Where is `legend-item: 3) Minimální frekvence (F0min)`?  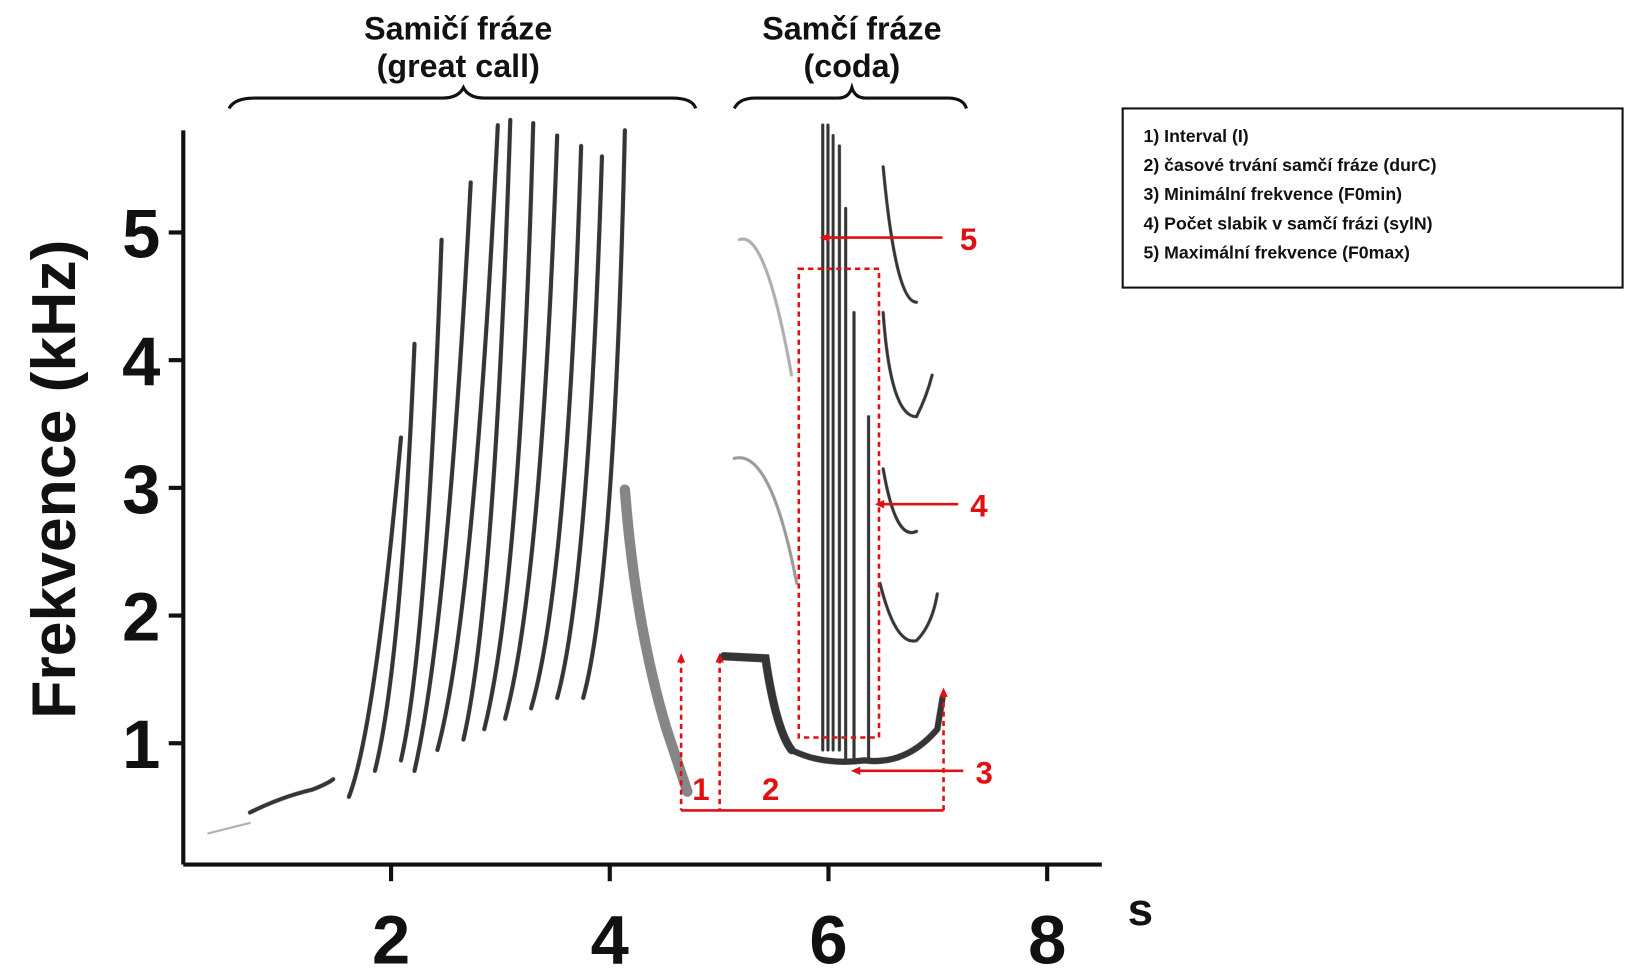
legend-item: 3) Minimální frekvence (F0min) is located at coordinates (1273, 194).